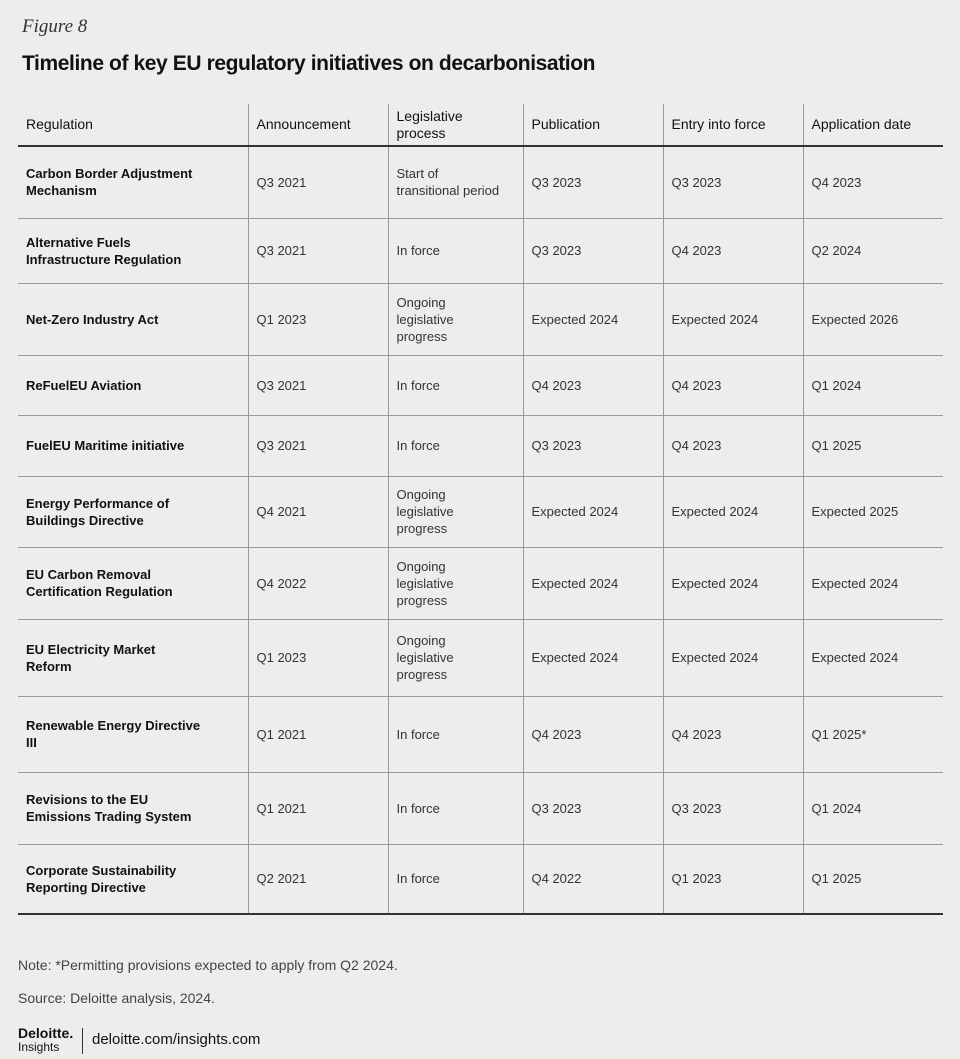 This screenshot has width=960, height=1059. What do you see at coordinates (82, 1041) in the screenshot?
I see `separator` at bounding box center [82, 1041].